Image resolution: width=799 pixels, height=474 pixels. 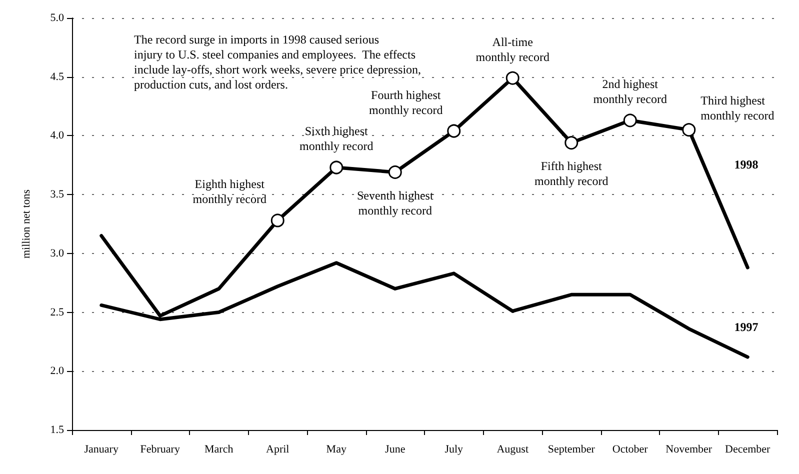 What do you see at coordinates (513, 49) in the screenshot?
I see `annotation: All-time monthly record` at bounding box center [513, 49].